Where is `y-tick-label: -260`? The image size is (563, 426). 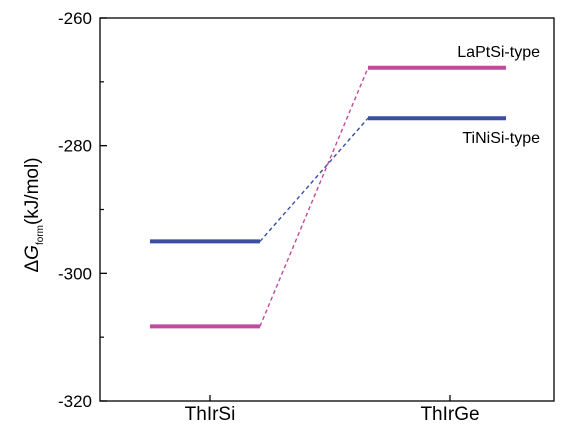 y-tick-label: -260 is located at coordinates (75, 18).